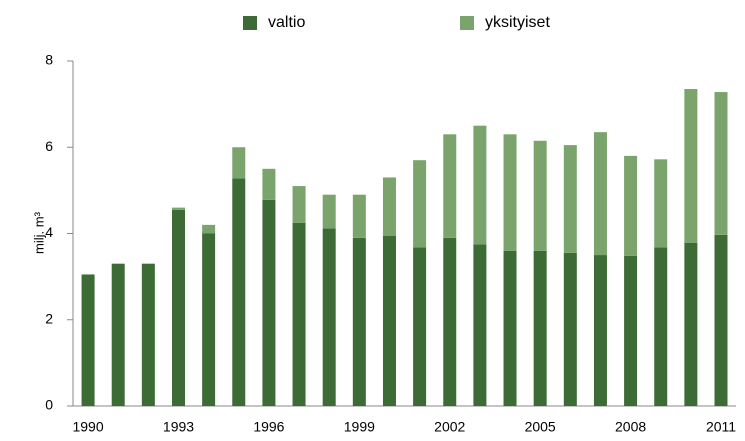 The width and height of the screenshot is (745, 441). I want to click on legend-label: valtio, so click(286, 22).